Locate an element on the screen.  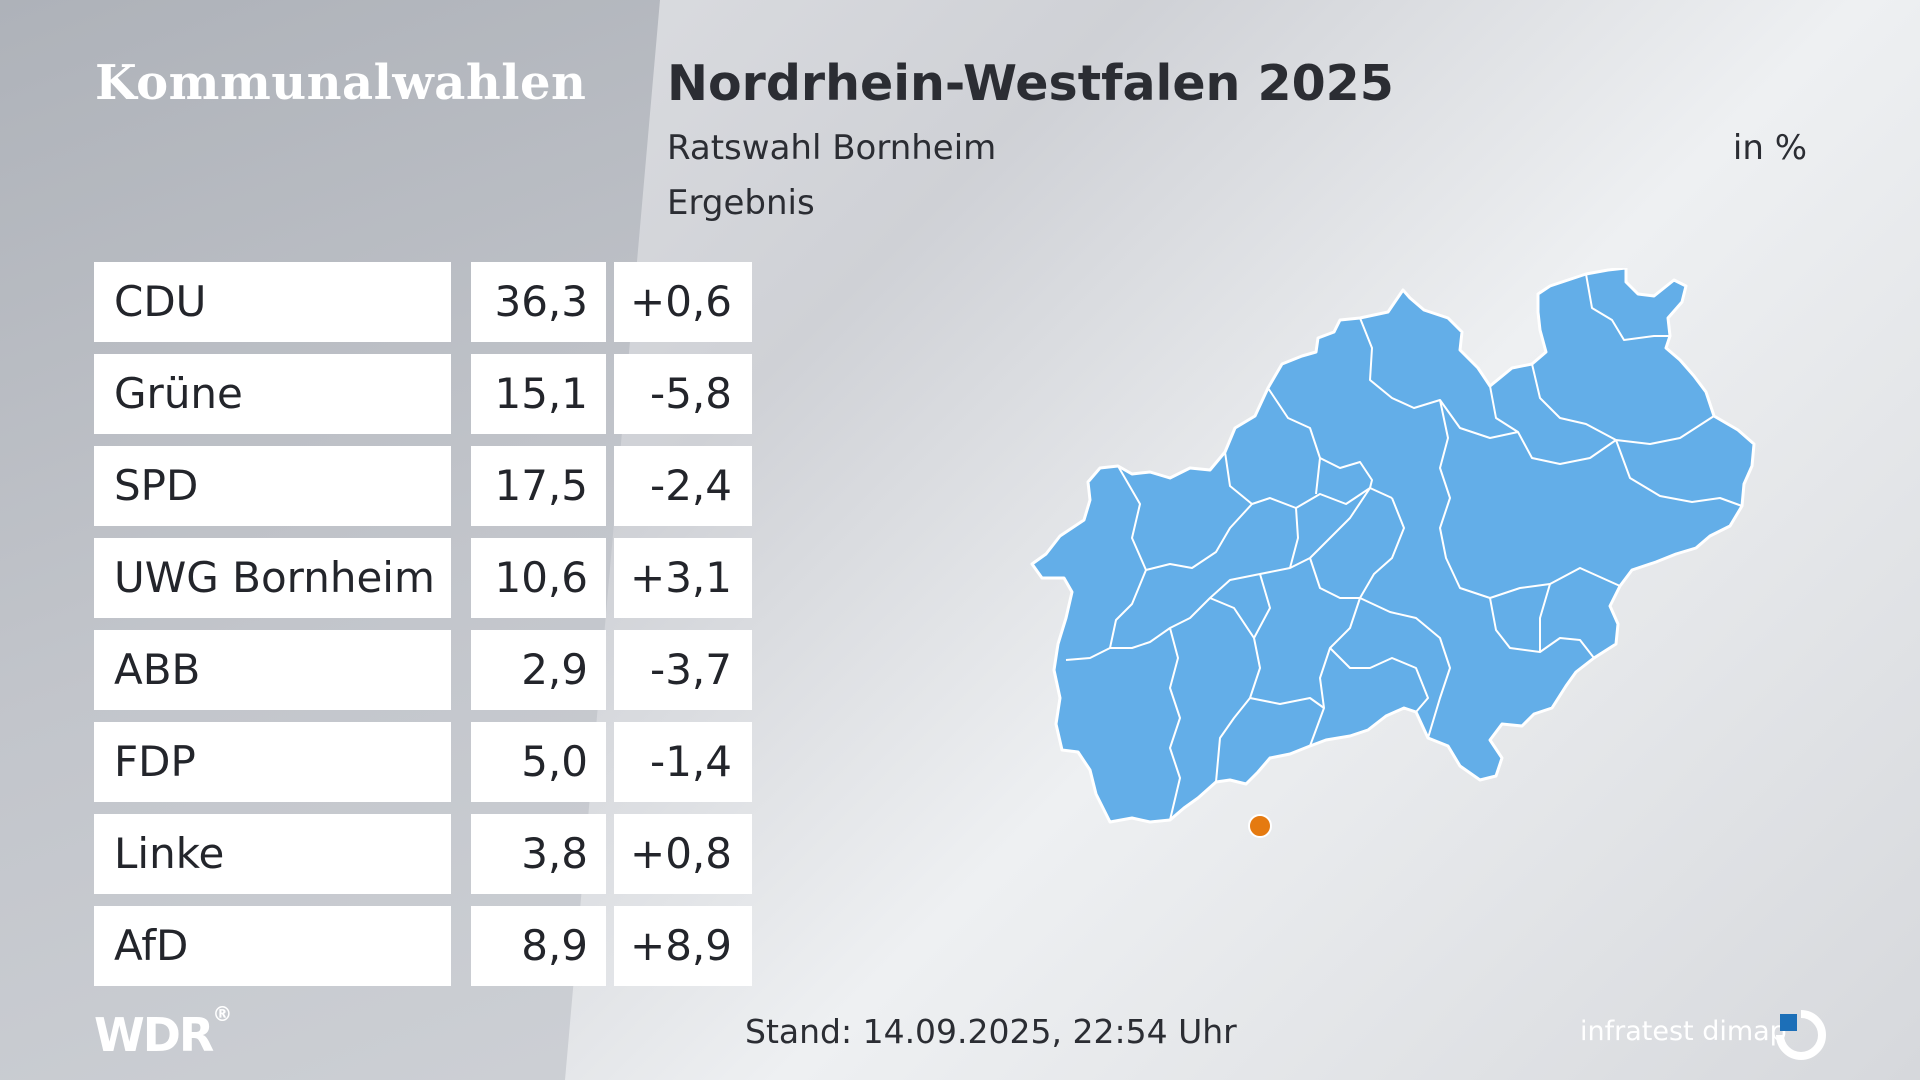
table-row: FDP 5,0 -1,4 is located at coordinates (423, 762).